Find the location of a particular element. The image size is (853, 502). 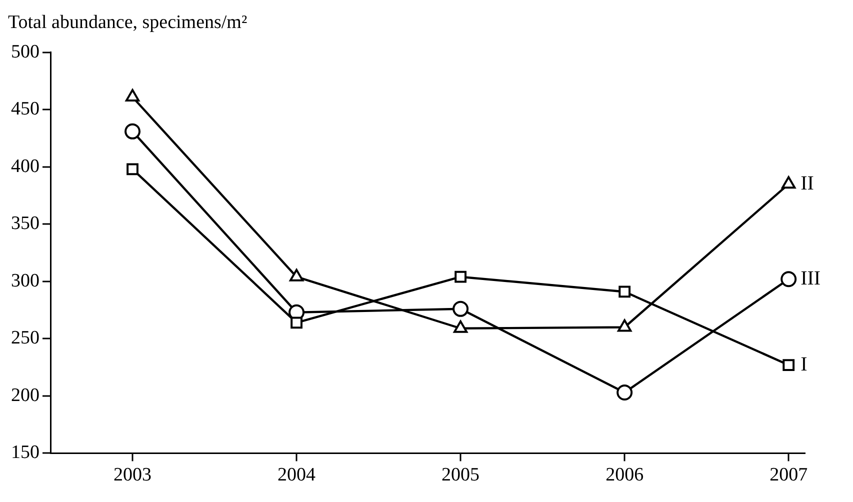

x-tick-label: 2005 is located at coordinates (461, 475).